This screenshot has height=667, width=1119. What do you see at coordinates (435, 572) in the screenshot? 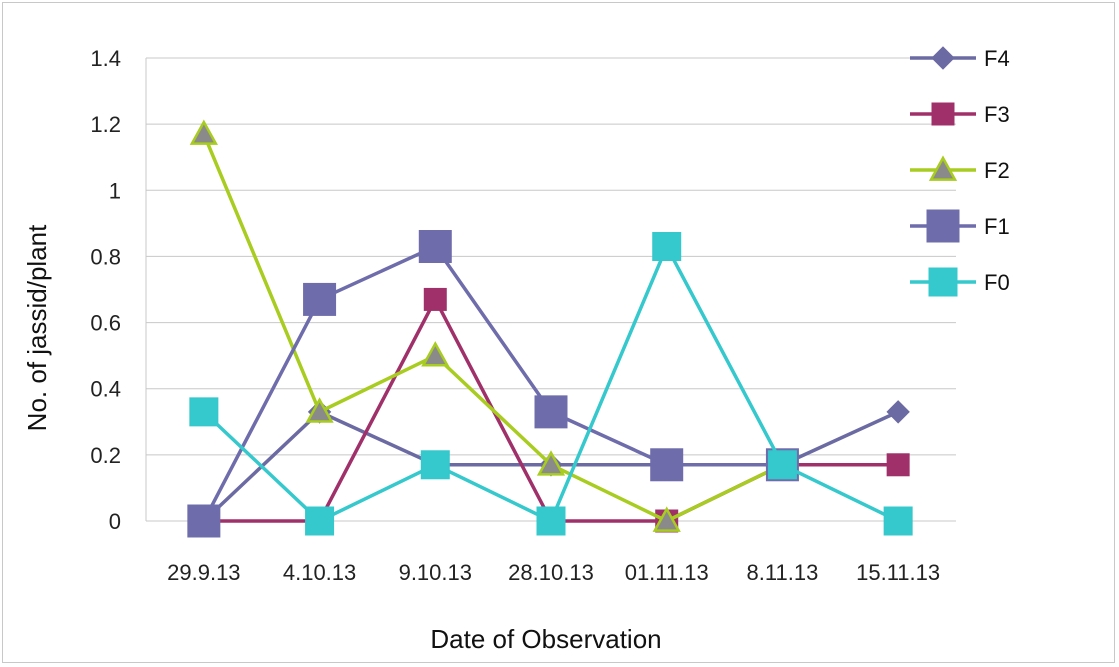
I see `x-tick-label: 9.10.13` at bounding box center [435, 572].